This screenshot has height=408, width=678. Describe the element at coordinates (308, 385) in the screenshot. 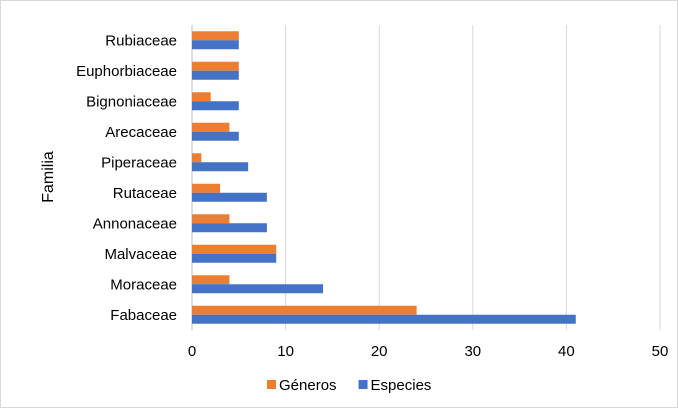

I see `legend-label-generos: Géneros` at that location.